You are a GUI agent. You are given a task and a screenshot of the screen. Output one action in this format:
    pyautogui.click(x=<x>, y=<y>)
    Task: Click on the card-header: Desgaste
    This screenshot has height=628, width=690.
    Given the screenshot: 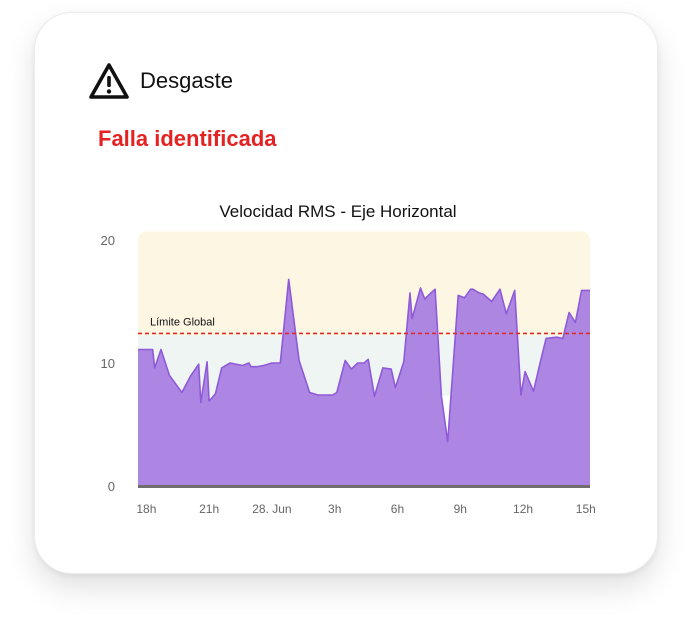 What is the action you would take?
    pyautogui.click(x=160, y=81)
    